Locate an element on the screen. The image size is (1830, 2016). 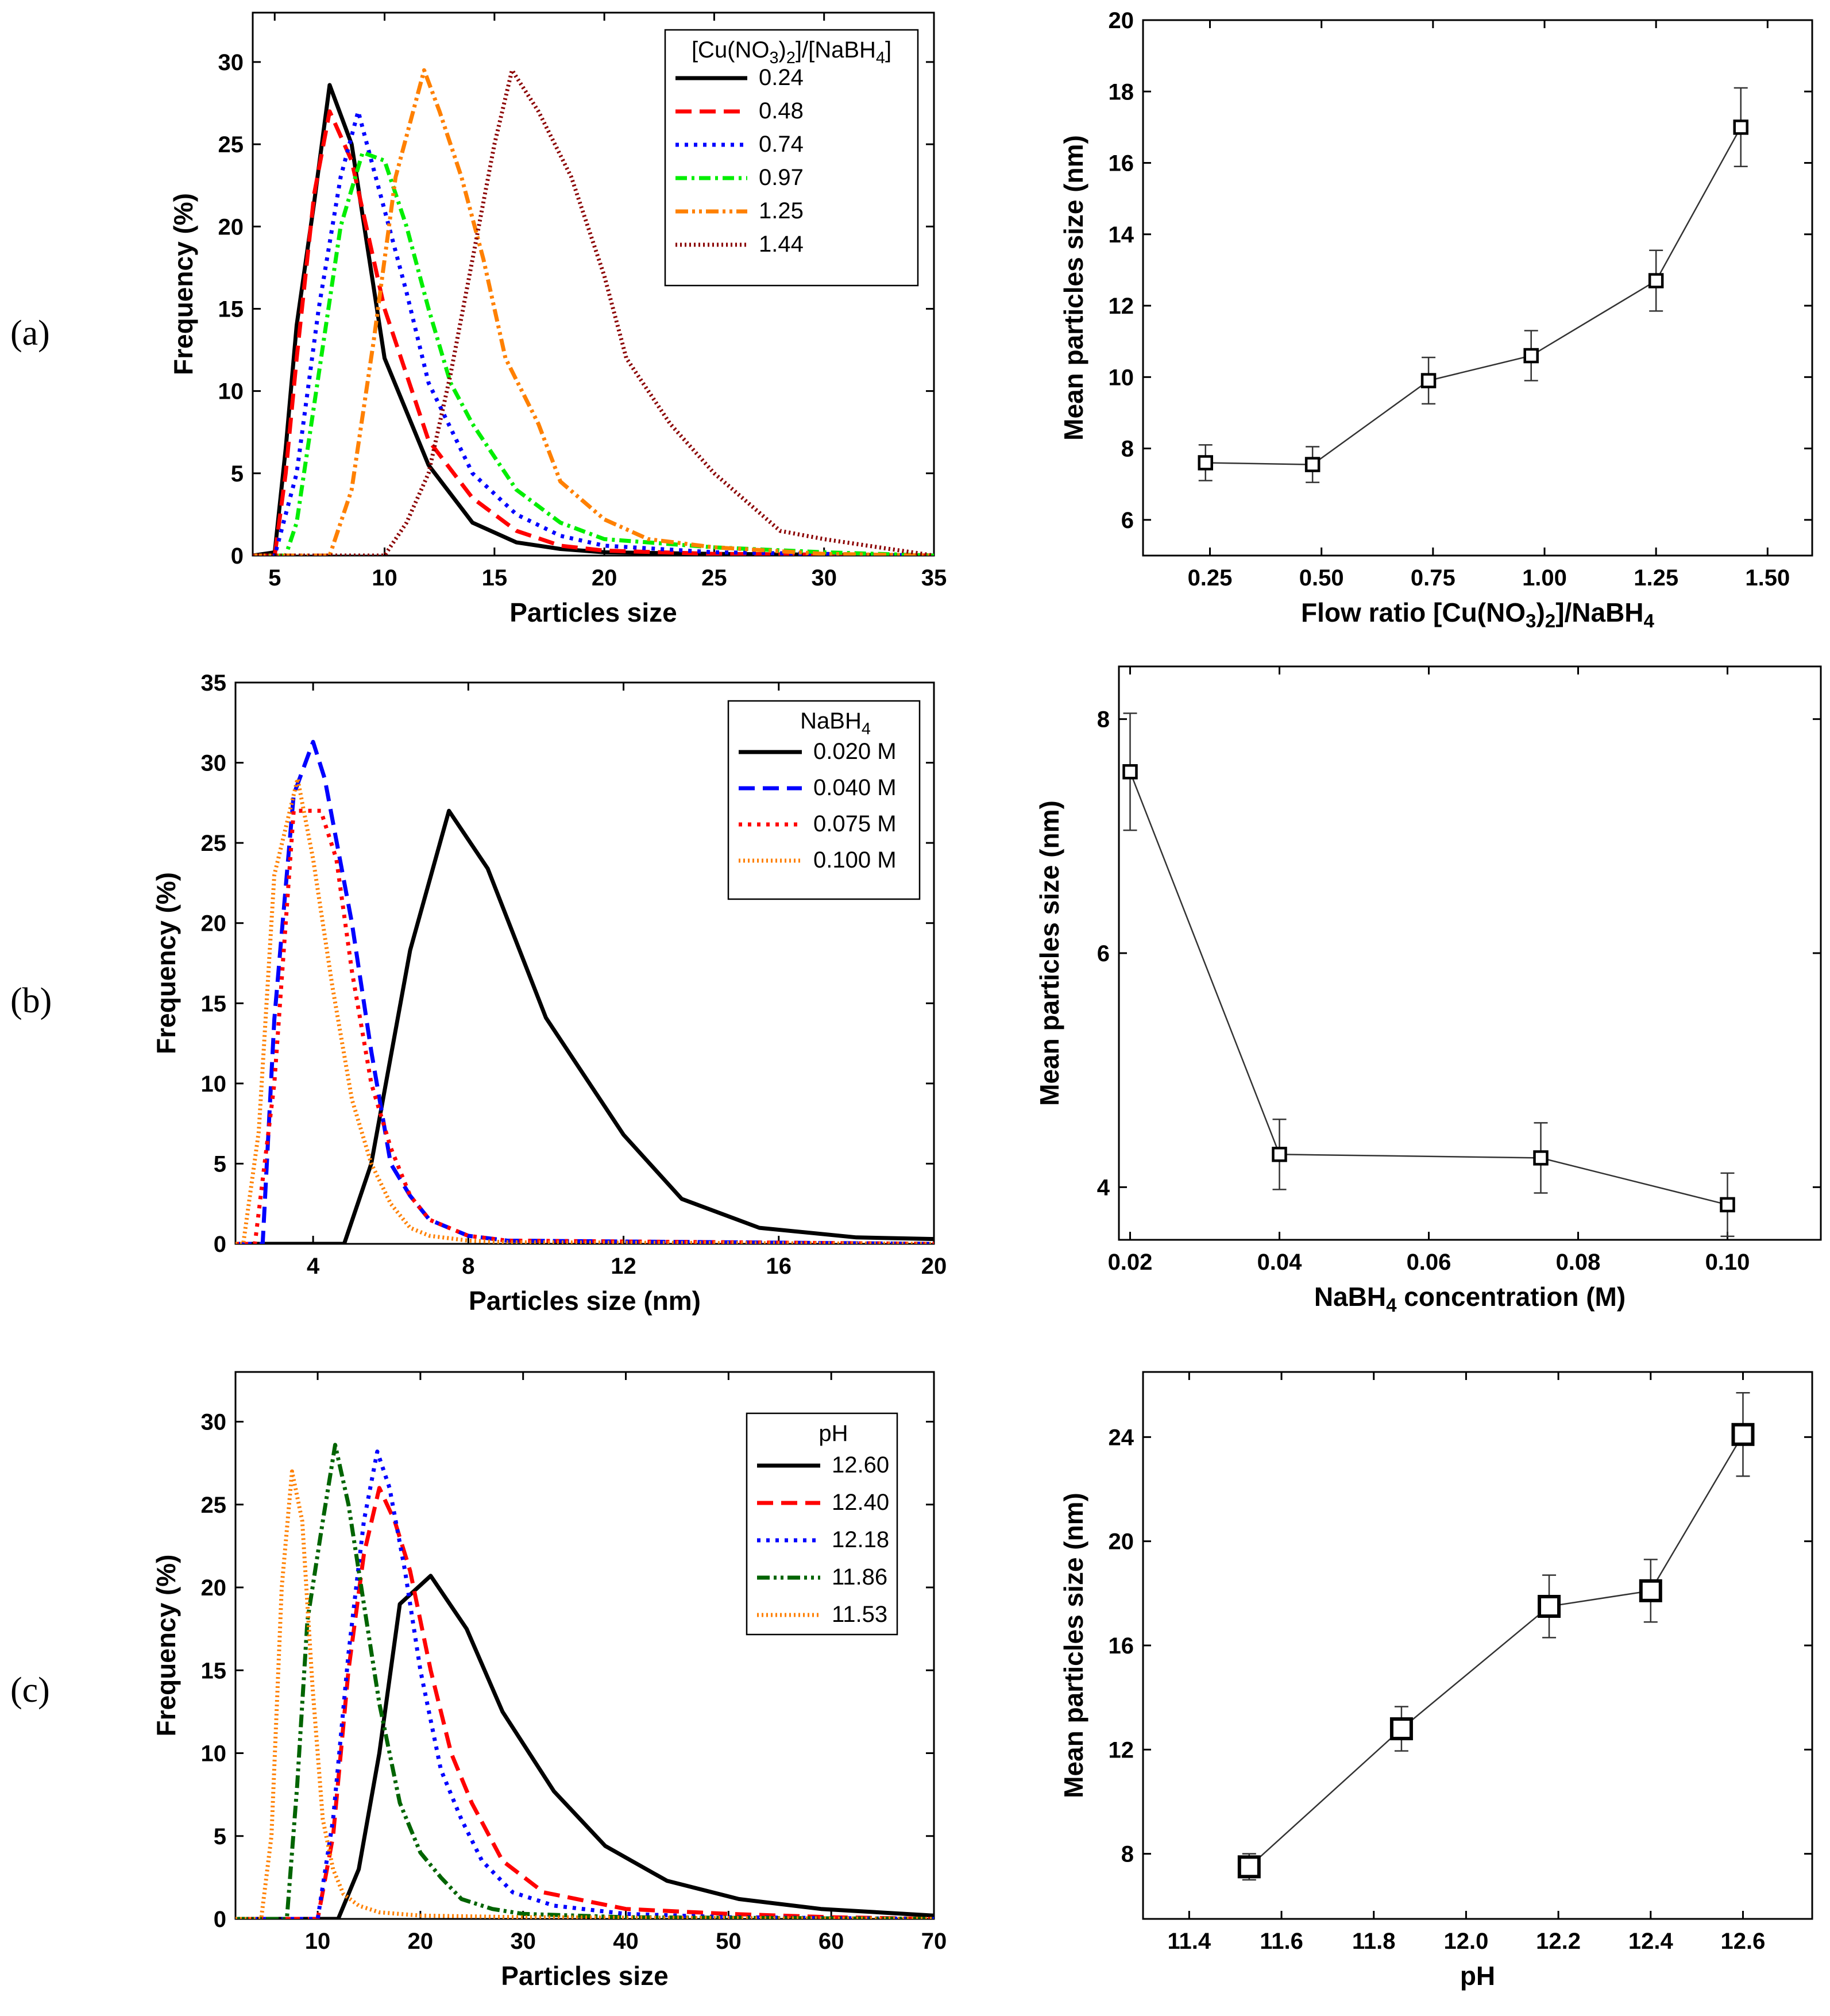
series-line-0.97 is located at coordinates (593, 353).